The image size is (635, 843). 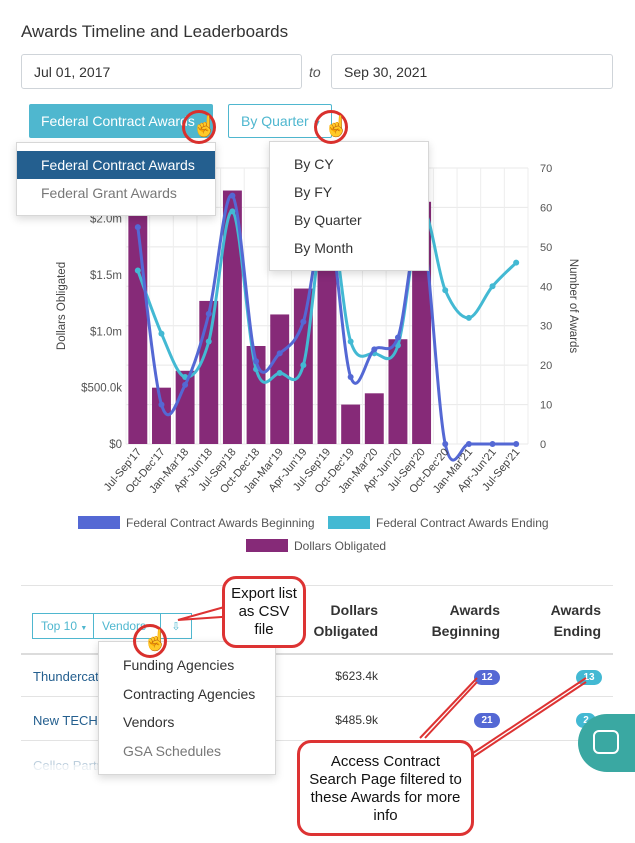 I want to click on y2-tick-label: 50, so click(x=546, y=248).